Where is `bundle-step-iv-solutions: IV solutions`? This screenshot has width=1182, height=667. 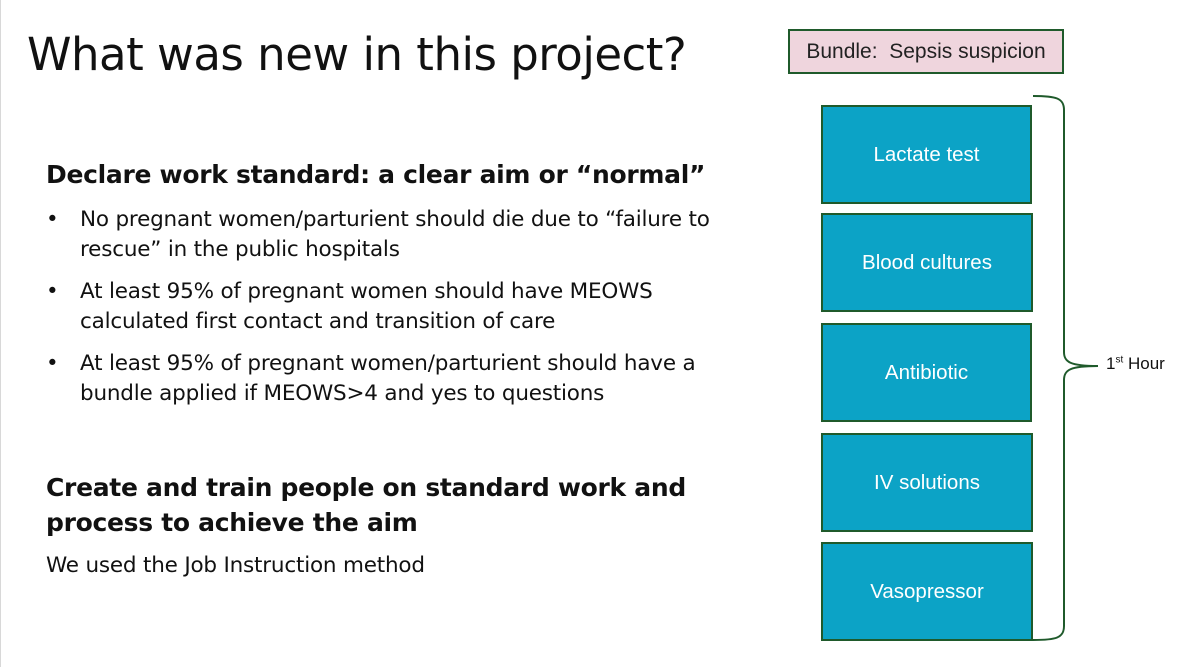 bundle-step-iv-solutions: IV solutions is located at coordinates (927, 482).